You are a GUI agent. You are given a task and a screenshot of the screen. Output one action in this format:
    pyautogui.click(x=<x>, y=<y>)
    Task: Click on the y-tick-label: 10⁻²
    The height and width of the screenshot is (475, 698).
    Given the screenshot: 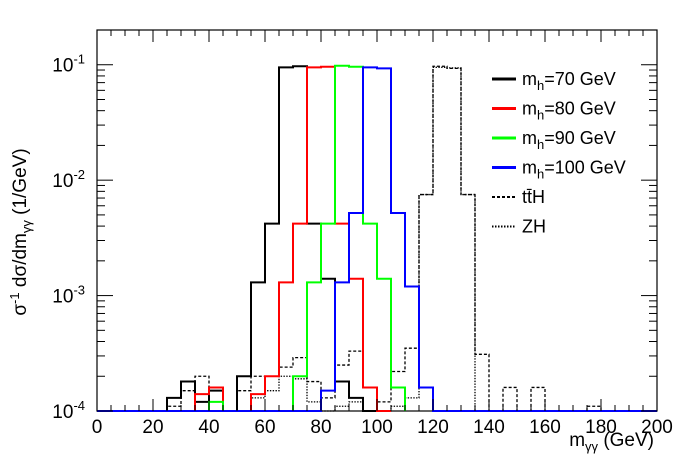 What is the action you would take?
    pyautogui.click(x=68, y=179)
    